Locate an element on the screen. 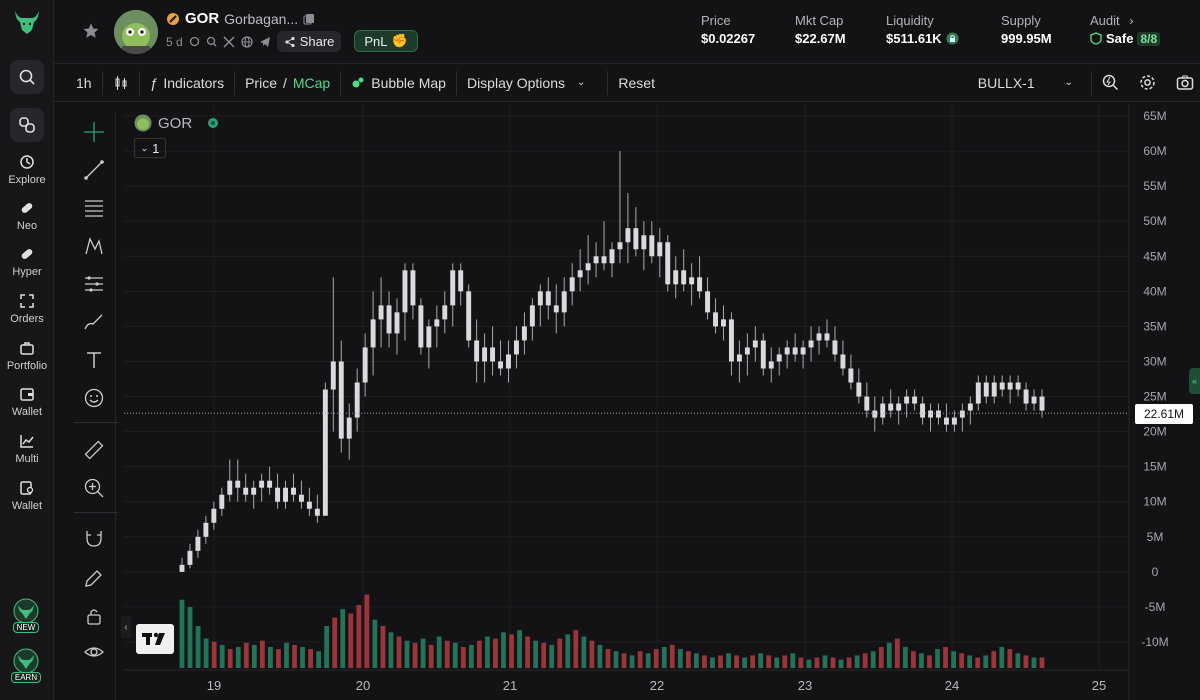  display-options-dropdown: Display Options ⌄ is located at coordinates (525, 82).